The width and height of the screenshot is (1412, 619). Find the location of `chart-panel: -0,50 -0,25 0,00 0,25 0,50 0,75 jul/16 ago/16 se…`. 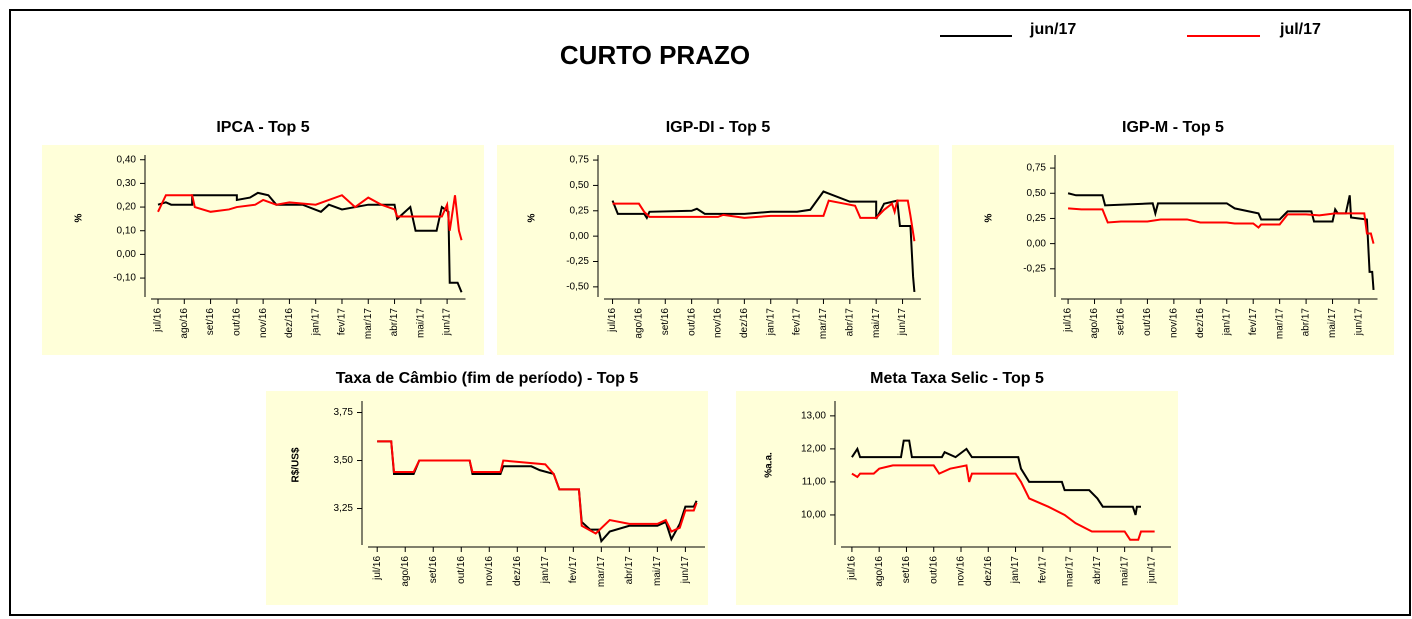

chart-panel: -0,50 -0,25 0,00 0,25 0,50 0,75 jul/16 ago/16 se… is located at coordinates (718, 250).